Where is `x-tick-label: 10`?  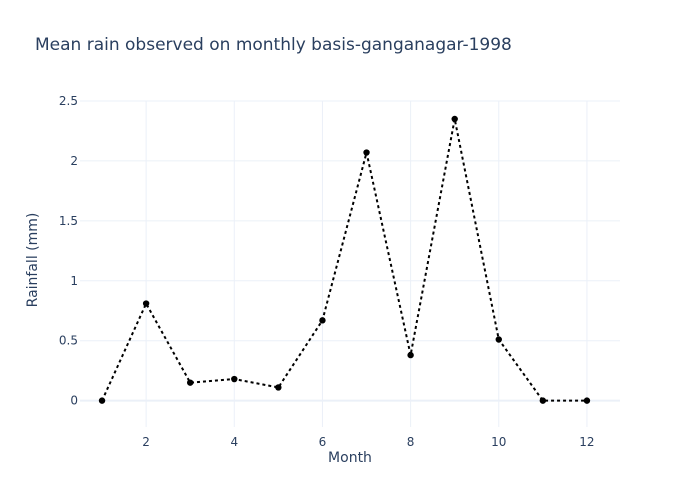
x-tick-label: 10 is located at coordinates (498, 442).